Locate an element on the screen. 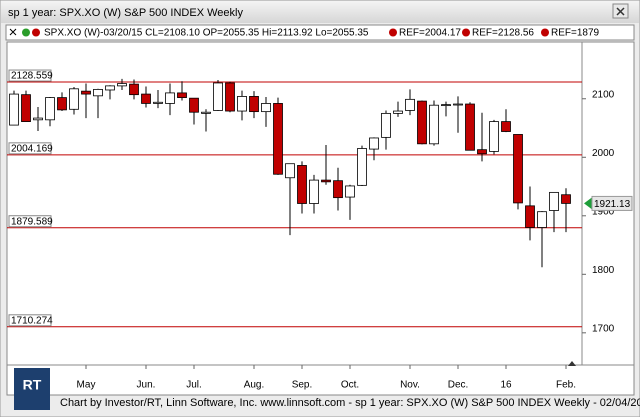 The width and height of the screenshot is (640, 417). x-tick-label: Nov. is located at coordinates (410, 385).